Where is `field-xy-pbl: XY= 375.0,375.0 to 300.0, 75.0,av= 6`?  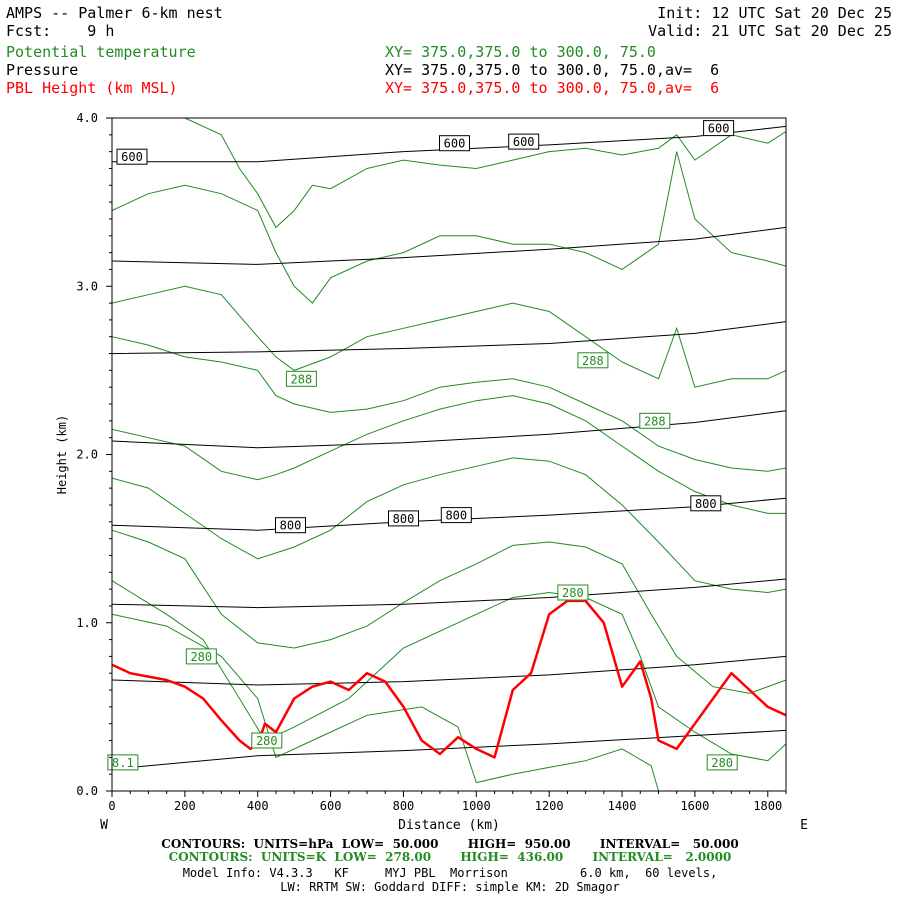
field-xy-pbl: XY= 375.0,375.0 to 300.0, 75.0,av= 6 is located at coordinates (552, 88).